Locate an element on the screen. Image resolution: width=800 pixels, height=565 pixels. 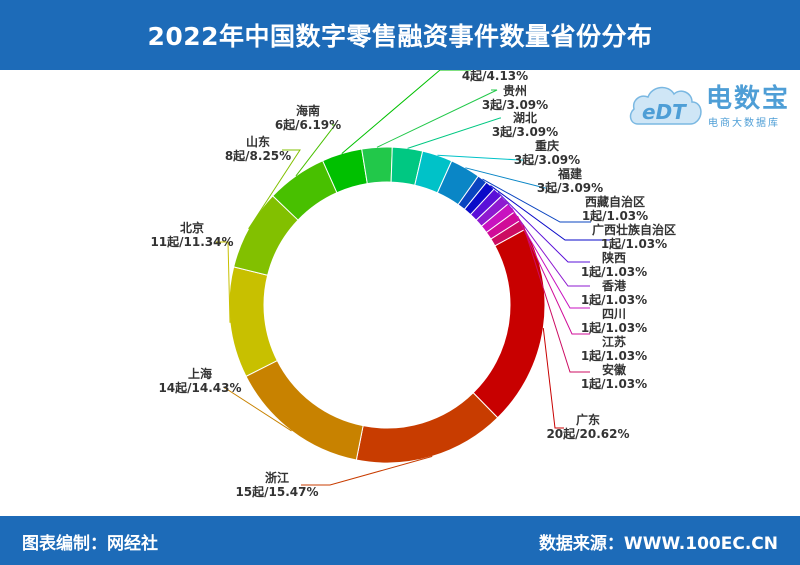
slice-label-name: 安徽 is located at coordinates (614, 369).